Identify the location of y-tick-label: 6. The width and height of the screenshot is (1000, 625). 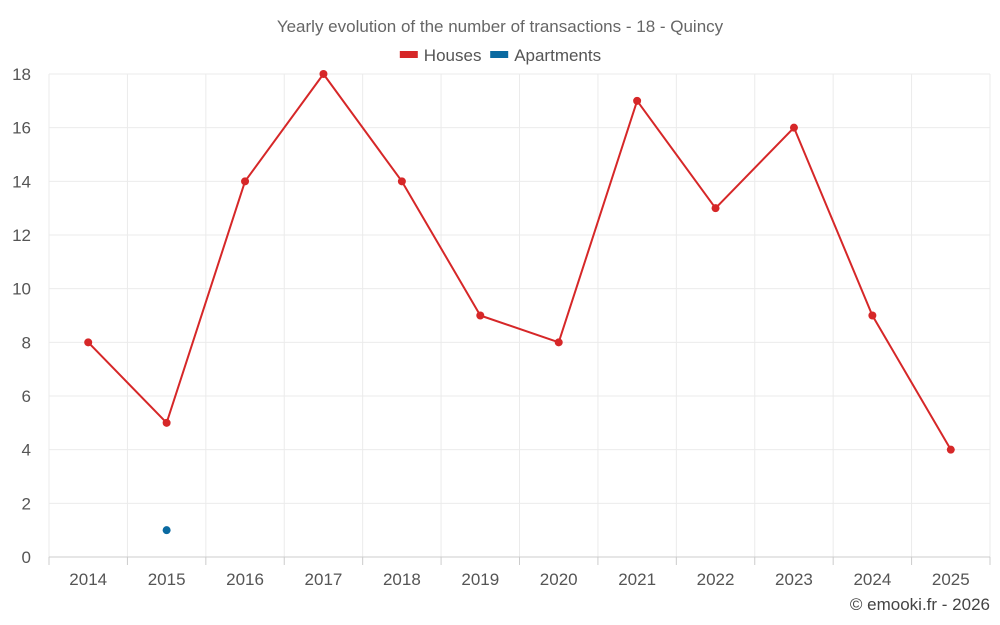
(26, 396).